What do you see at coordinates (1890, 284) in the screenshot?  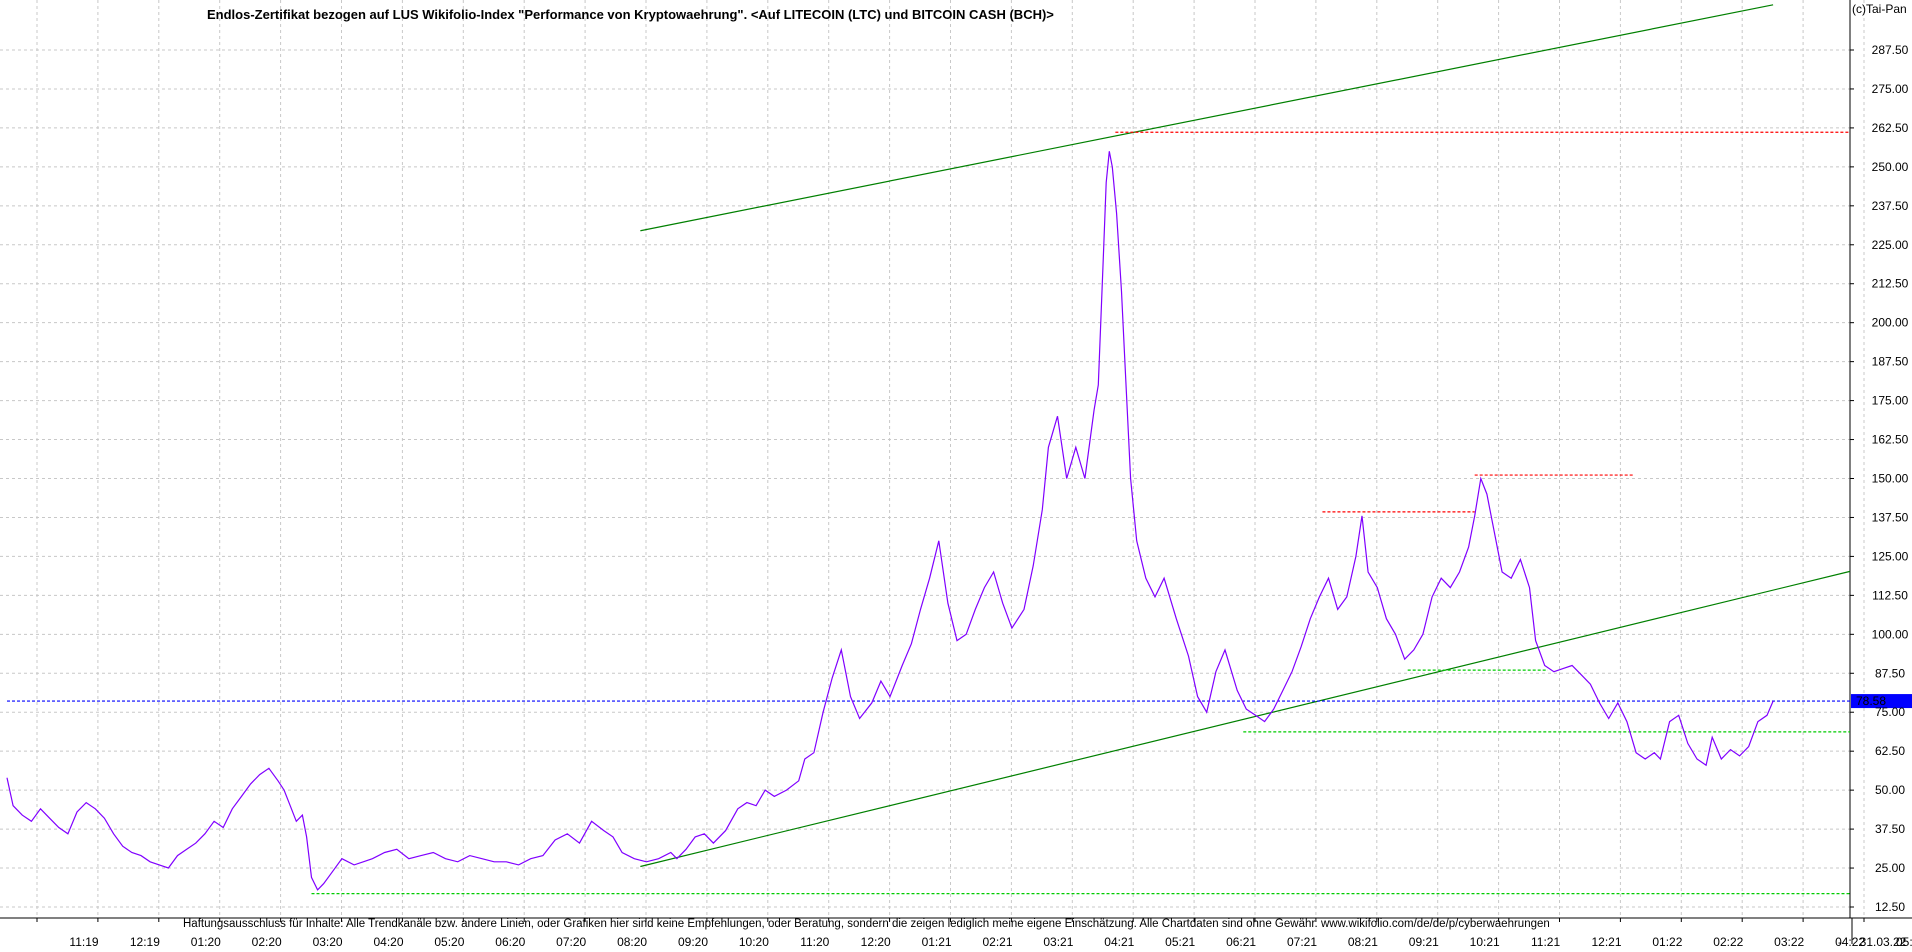 I see `y-tick-label: 212.50` at bounding box center [1890, 284].